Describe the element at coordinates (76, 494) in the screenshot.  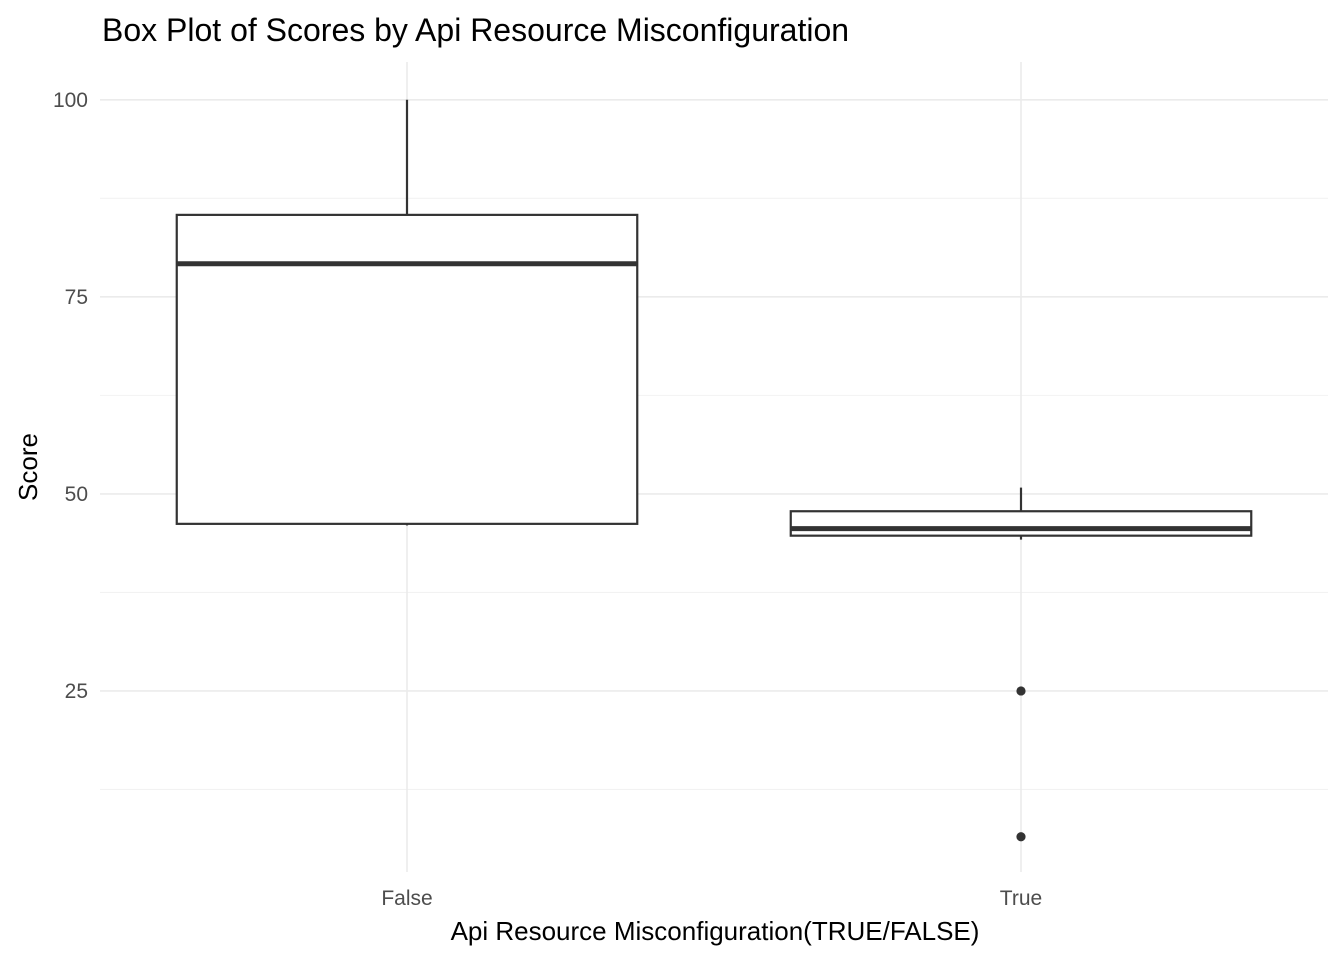
I see `y-tick-label: 50` at that location.